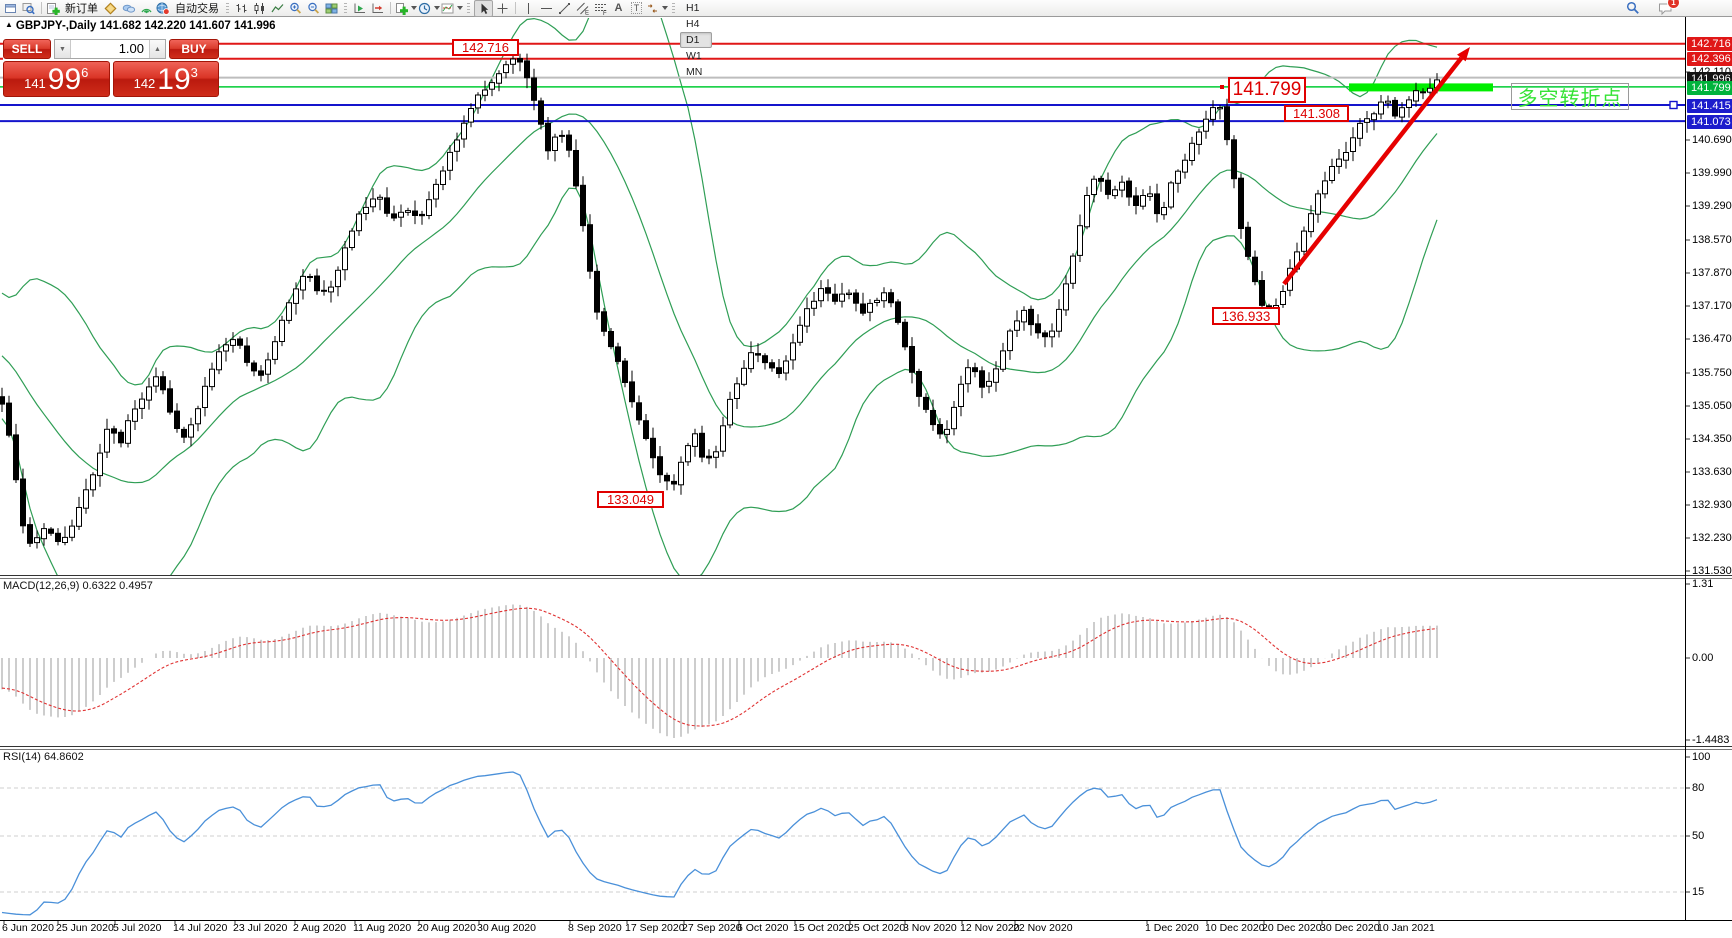 The height and width of the screenshot is (938, 1732). Describe the element at coordinates (693, 24) in the screenshot. I see `timeframe-button-H4: H4` at that location.